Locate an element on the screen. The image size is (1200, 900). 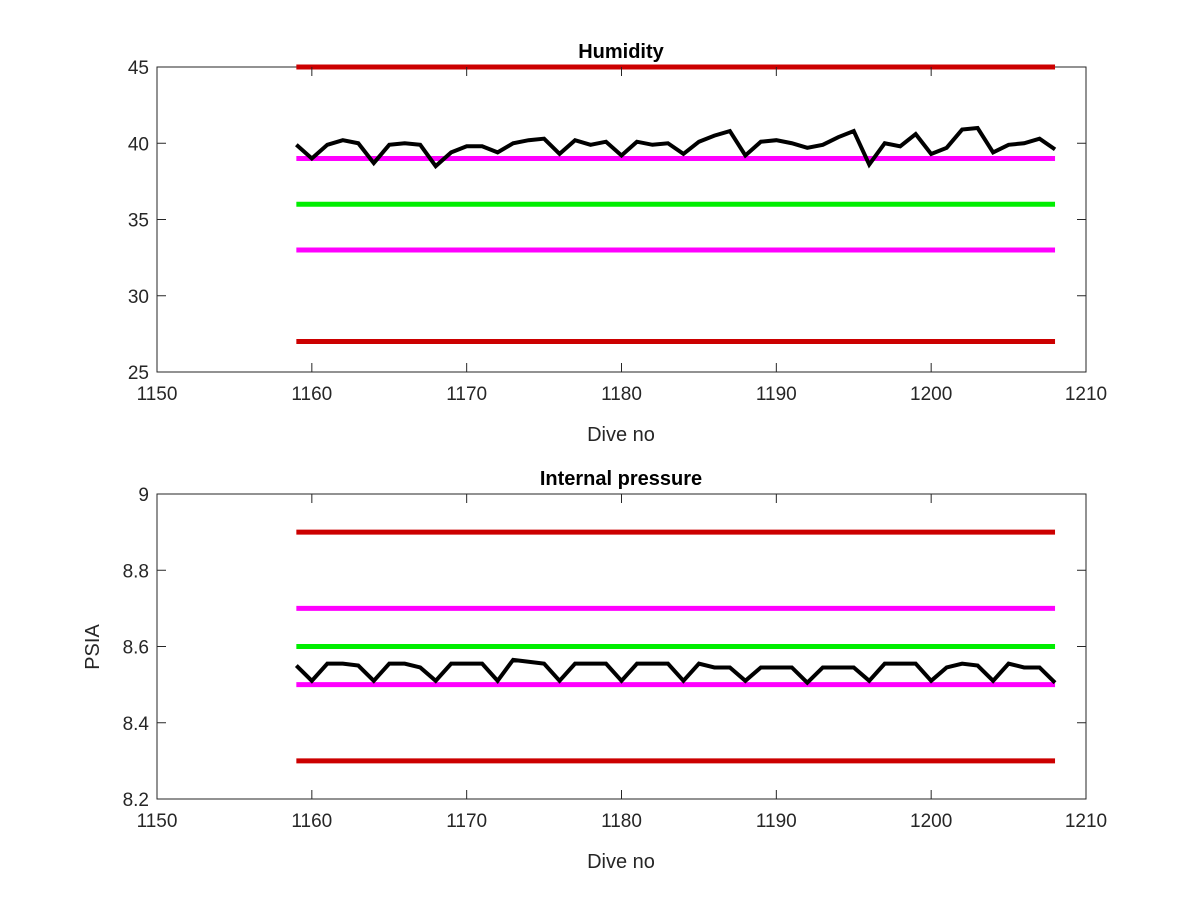
pressure-y-tick-label: 8.4 is located at coordinates (136, 724).